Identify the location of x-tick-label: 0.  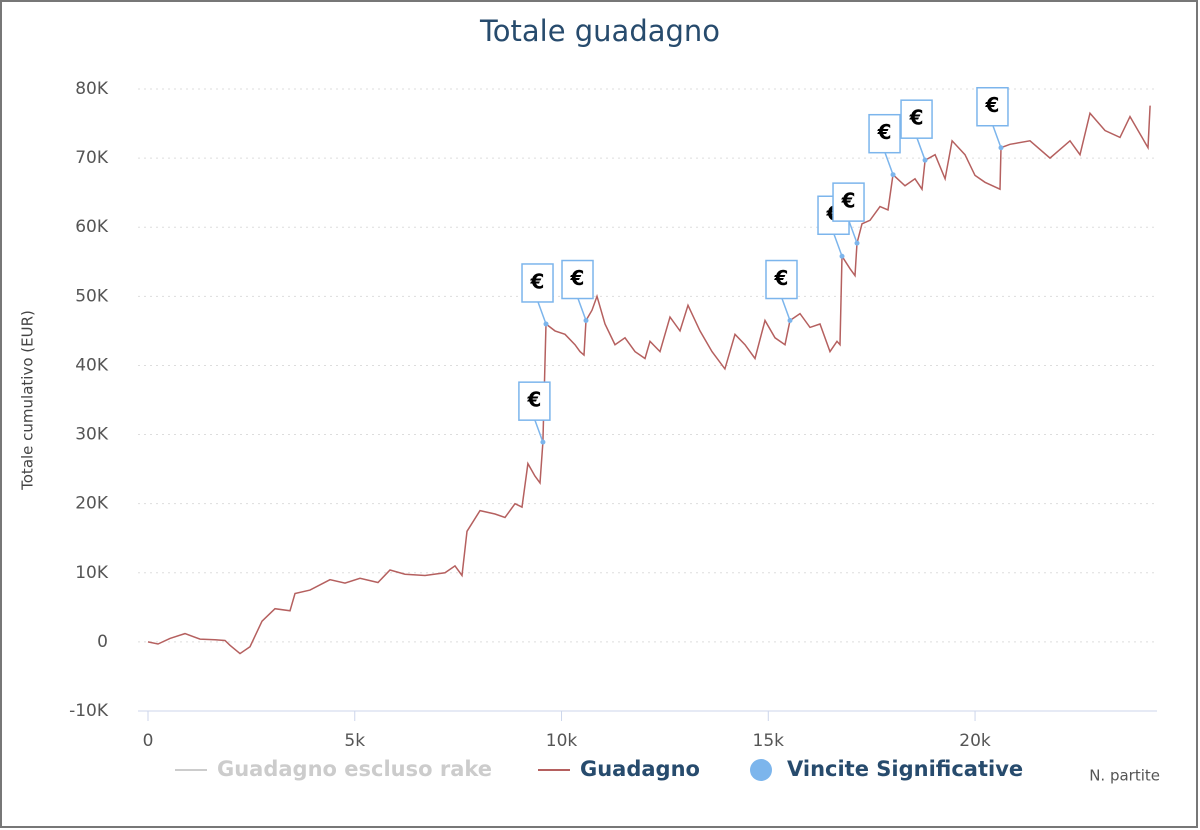
(148, 741).